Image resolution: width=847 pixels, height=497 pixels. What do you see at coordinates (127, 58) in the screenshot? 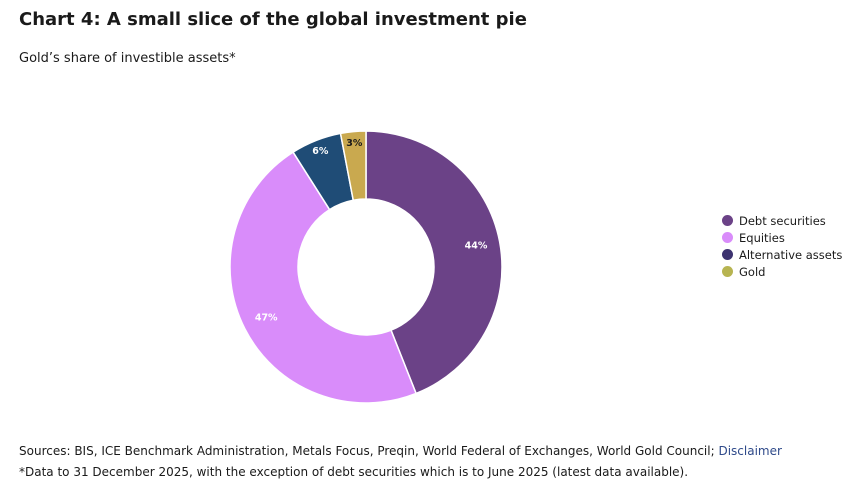
I see `chart-subtitle: Gold’s share of investible assets*` at bounding box center [127, 58].